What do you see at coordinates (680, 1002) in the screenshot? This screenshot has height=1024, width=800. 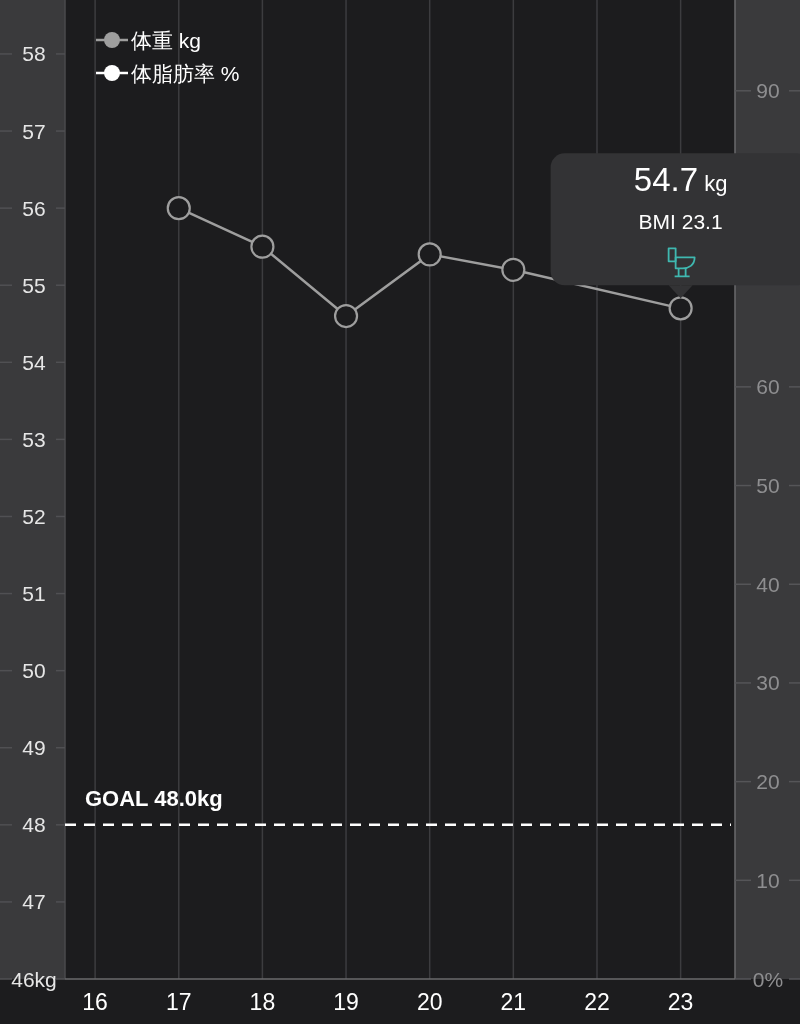 I see `x-tick-label: 23` at bounding box center [680, 1002].